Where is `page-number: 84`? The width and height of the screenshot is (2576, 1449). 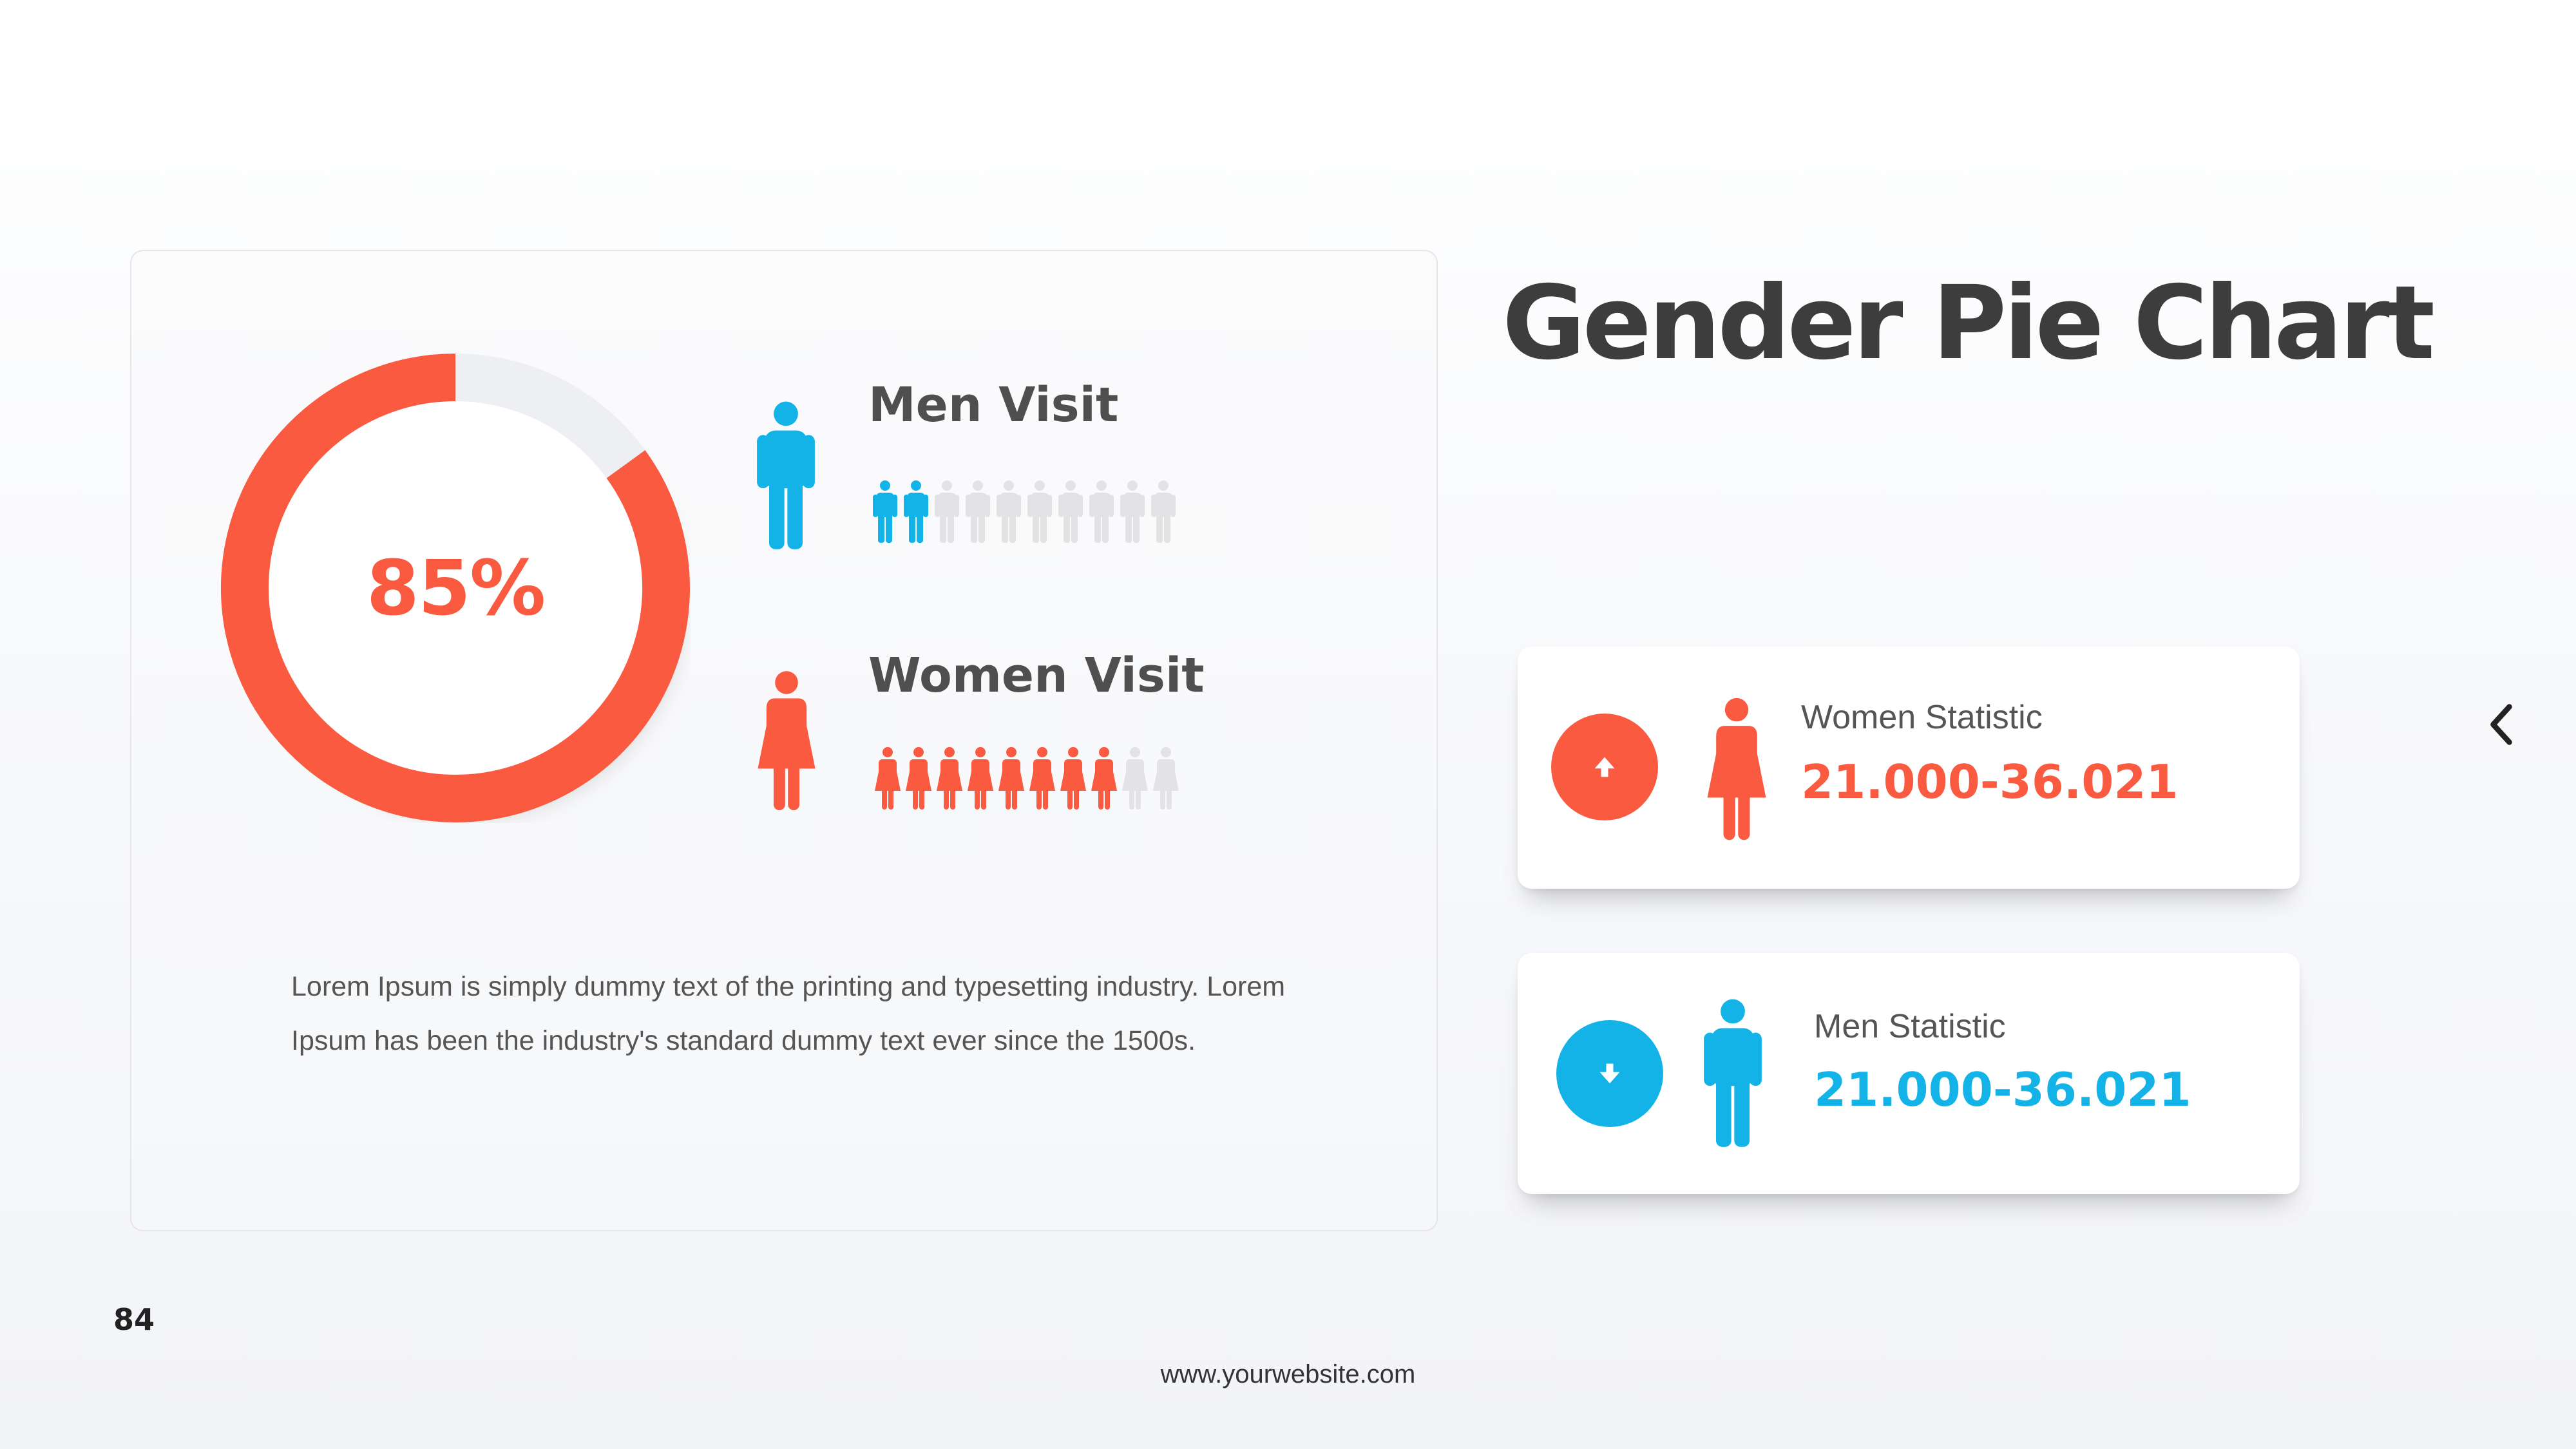 page-number: 84 is located at coordinates (134, 1319).